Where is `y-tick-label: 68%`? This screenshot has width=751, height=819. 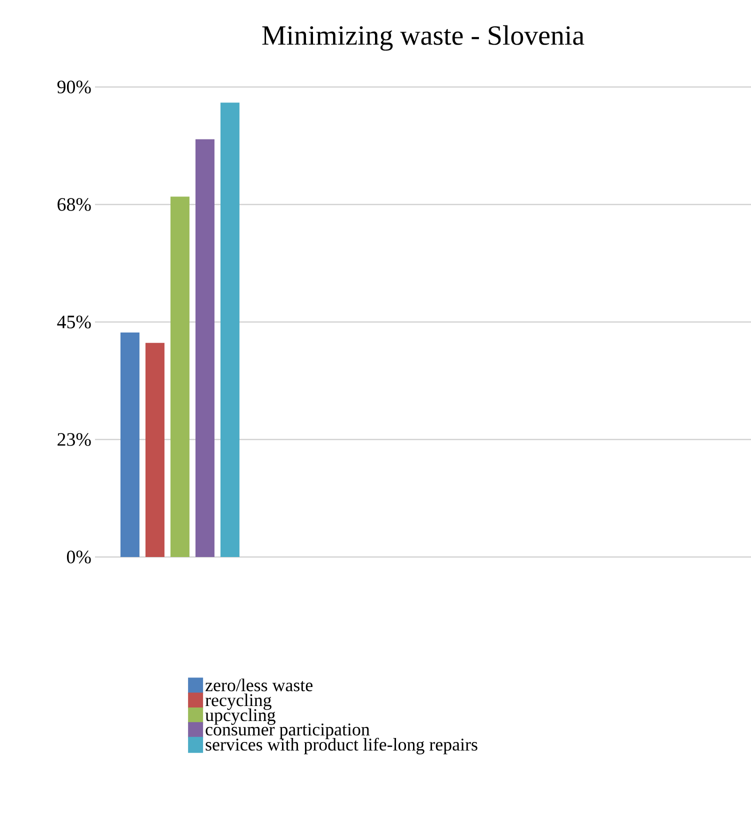 y-tick-label: 68% is located at coordinates (74, 204).